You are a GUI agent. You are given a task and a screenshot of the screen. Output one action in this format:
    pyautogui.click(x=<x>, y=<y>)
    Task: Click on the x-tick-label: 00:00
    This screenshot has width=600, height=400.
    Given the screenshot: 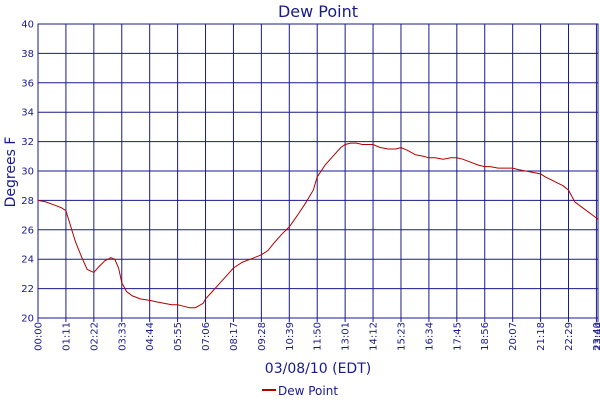 What is the action you would take?
    pyautogui.click(x=39, y=336)
    